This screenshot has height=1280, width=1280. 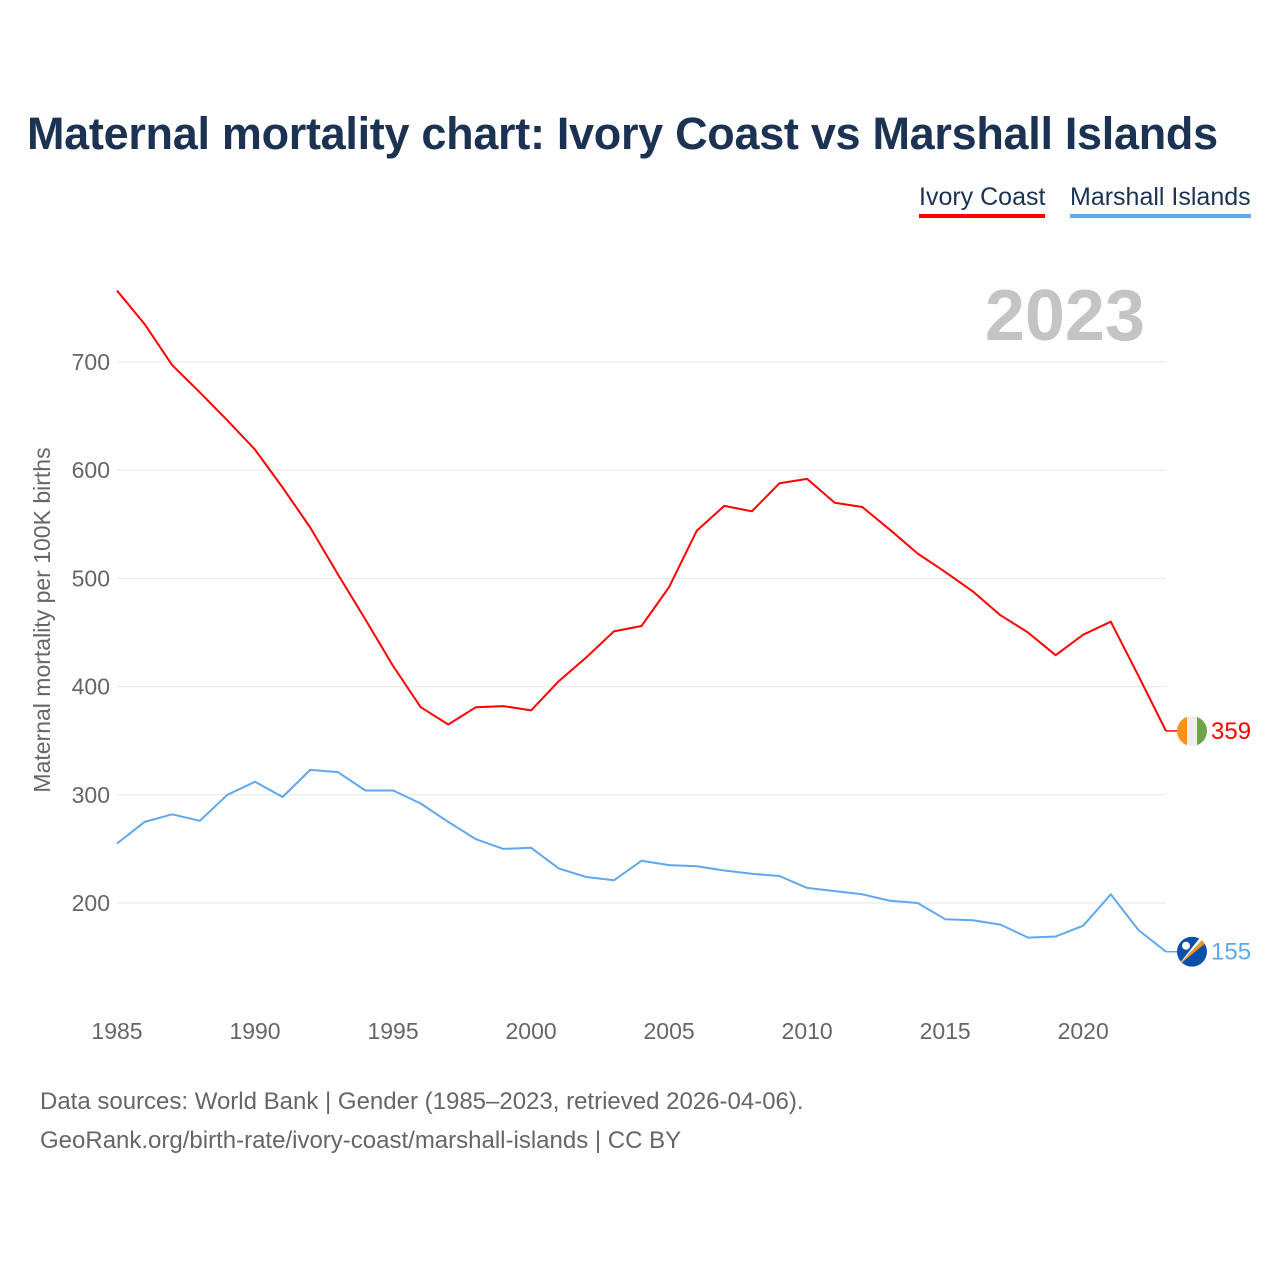 I want to click on x-tick-label: 1990, so click(x=254, y=1031).